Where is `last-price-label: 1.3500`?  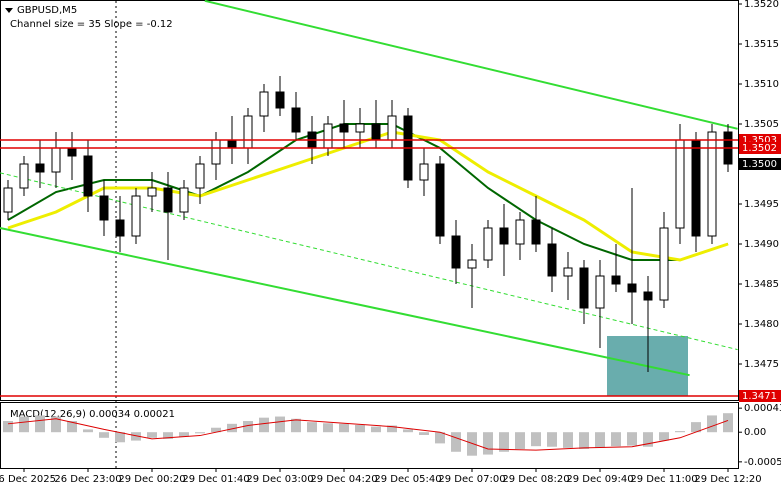 last-price-label: 1.3500 is located at coordinates (759, 164).